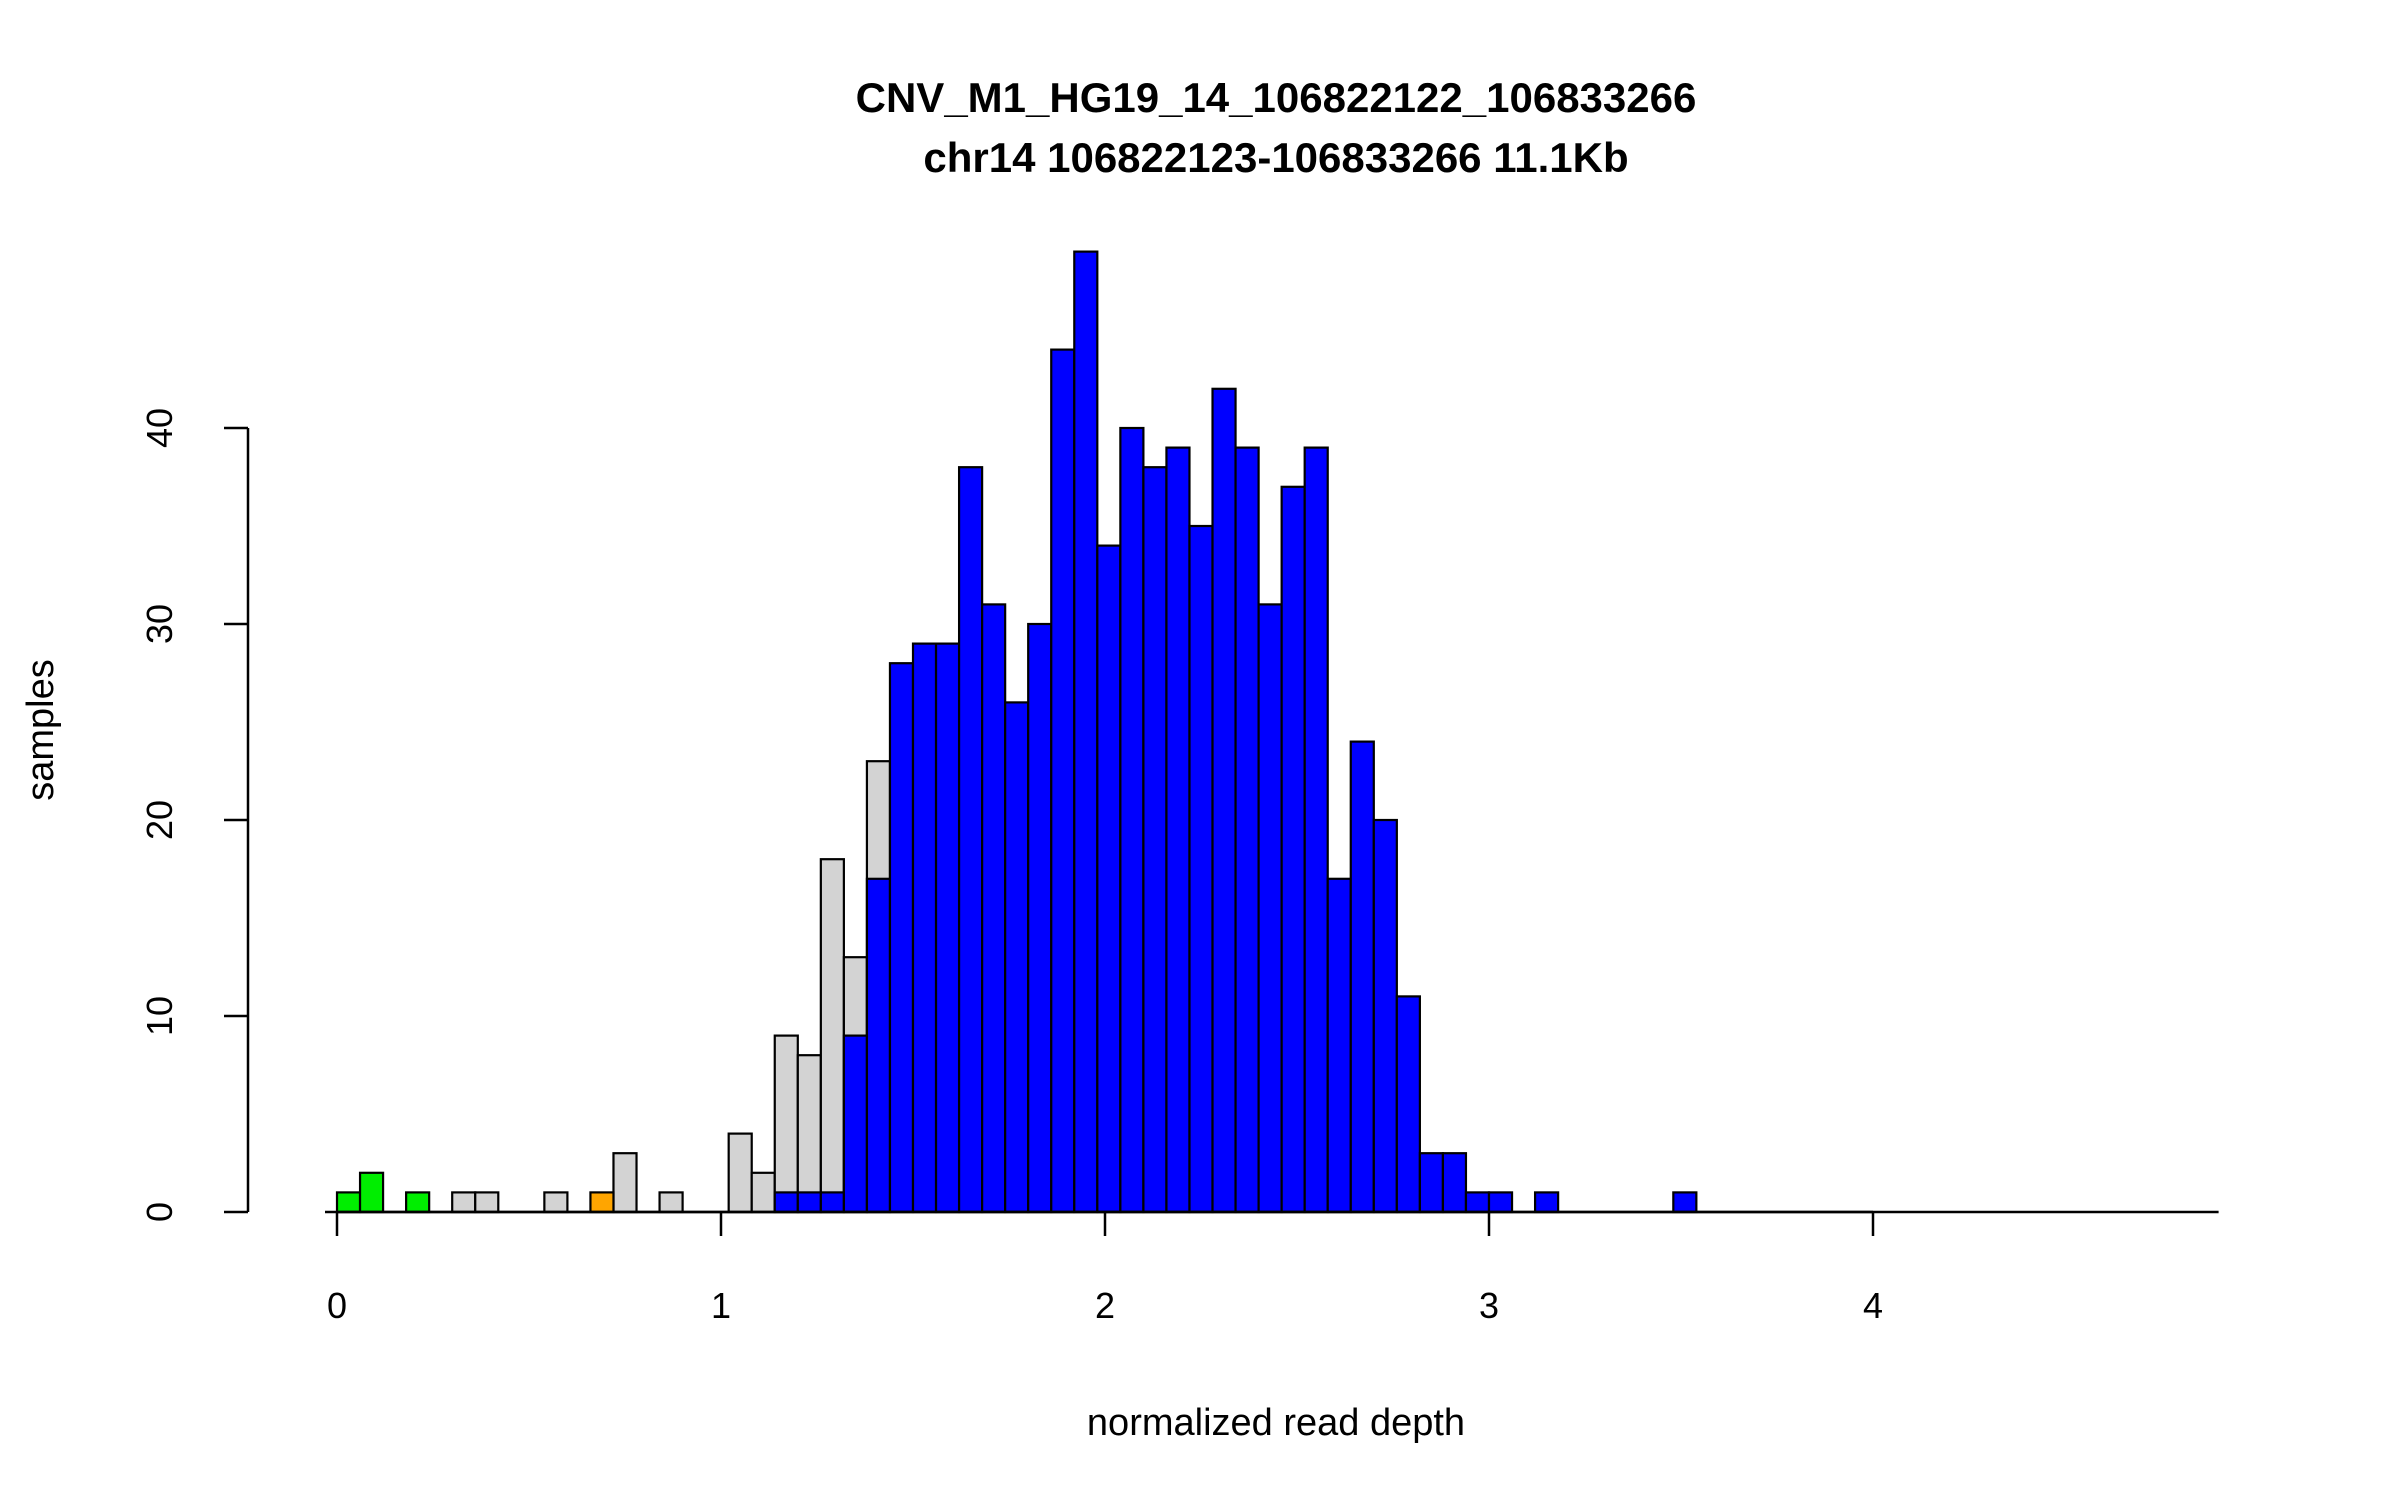  What do you see at coordinates (1276, 1423) in the screenshot?
I see `x-axis-label: normalized read depth` at bounding box center [1276, 1423].